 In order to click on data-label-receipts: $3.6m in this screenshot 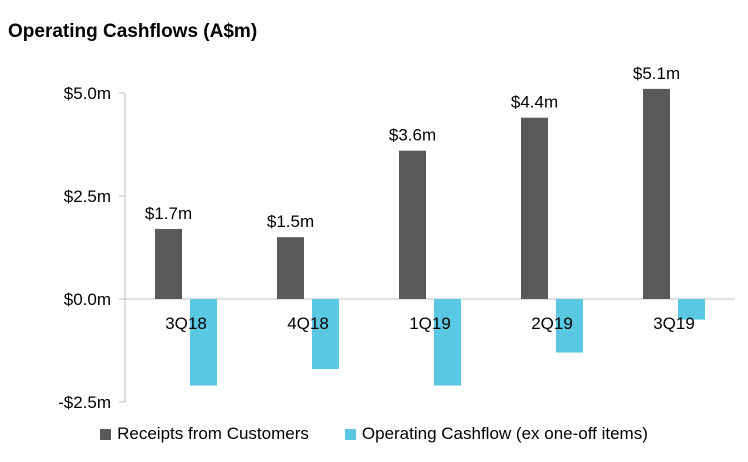, I will do `click(412, 135)`.